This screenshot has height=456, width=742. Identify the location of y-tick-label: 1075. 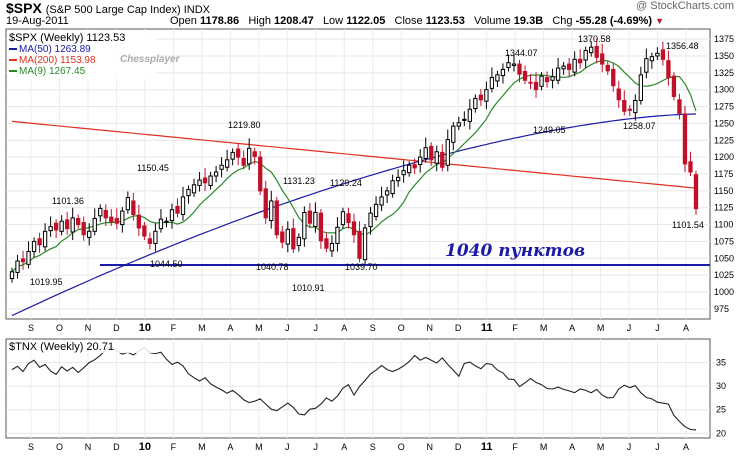
(724, 241).